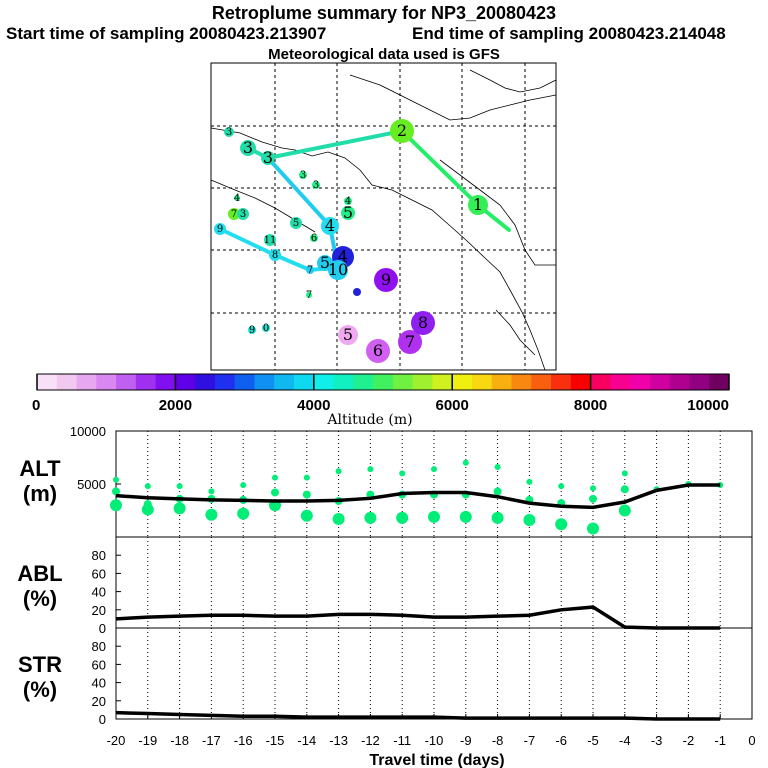  What do you see at coordinates (386, 481) in the screenshot?
I see `panel-alt: 5000 10000 ALT(m)` at bounding box center [386, 481].